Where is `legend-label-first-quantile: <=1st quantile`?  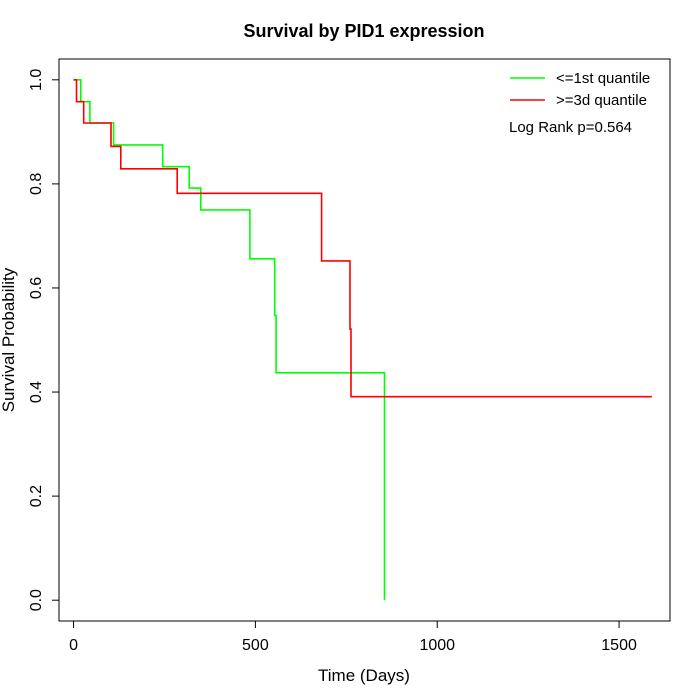 legend-label-first-quantile: <=1st quantile is located at coordinates (603, 78).